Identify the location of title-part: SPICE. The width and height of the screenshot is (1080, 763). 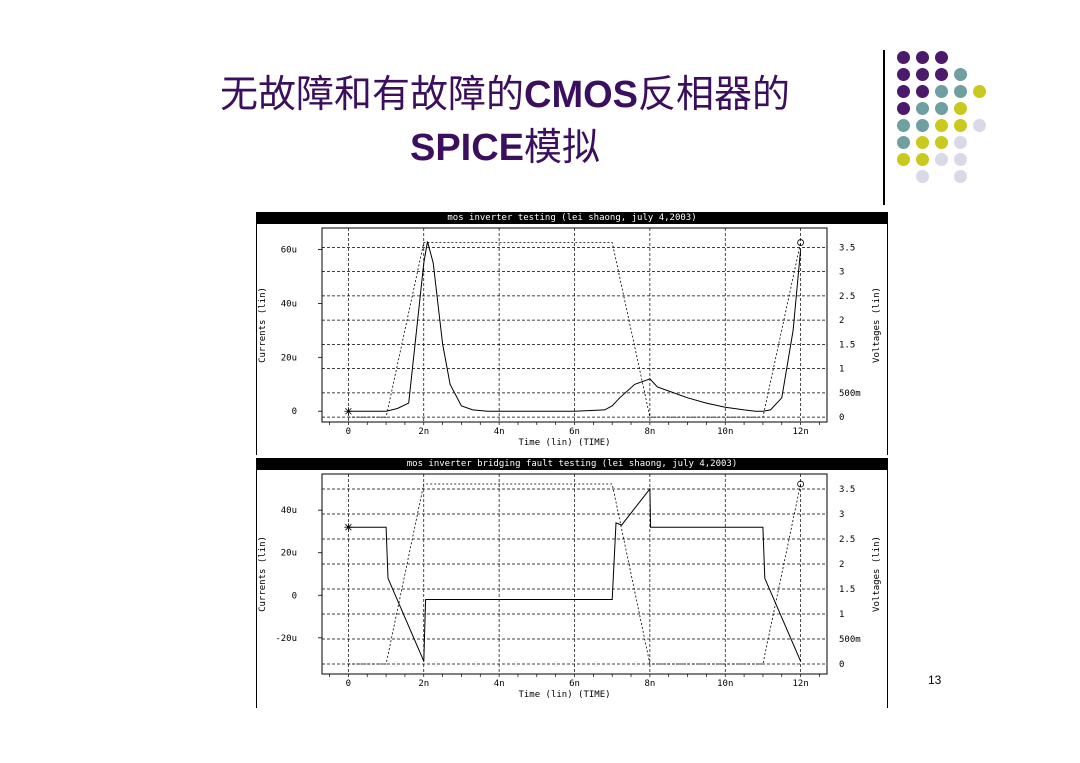
(467, 148).